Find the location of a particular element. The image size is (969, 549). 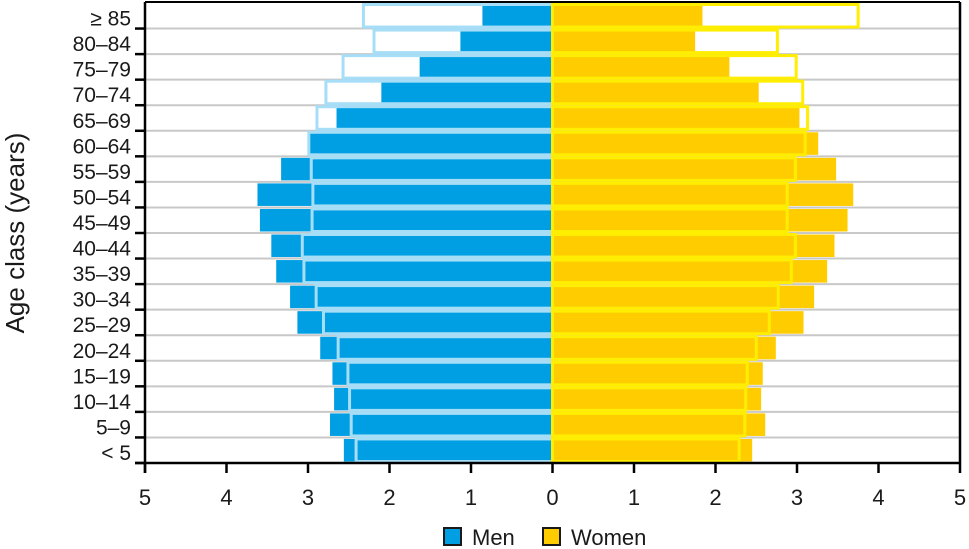

x-axis-ticks: 5 4 3 2 1 0 1 2 3 4 5 is located at coordinates (552, 486).